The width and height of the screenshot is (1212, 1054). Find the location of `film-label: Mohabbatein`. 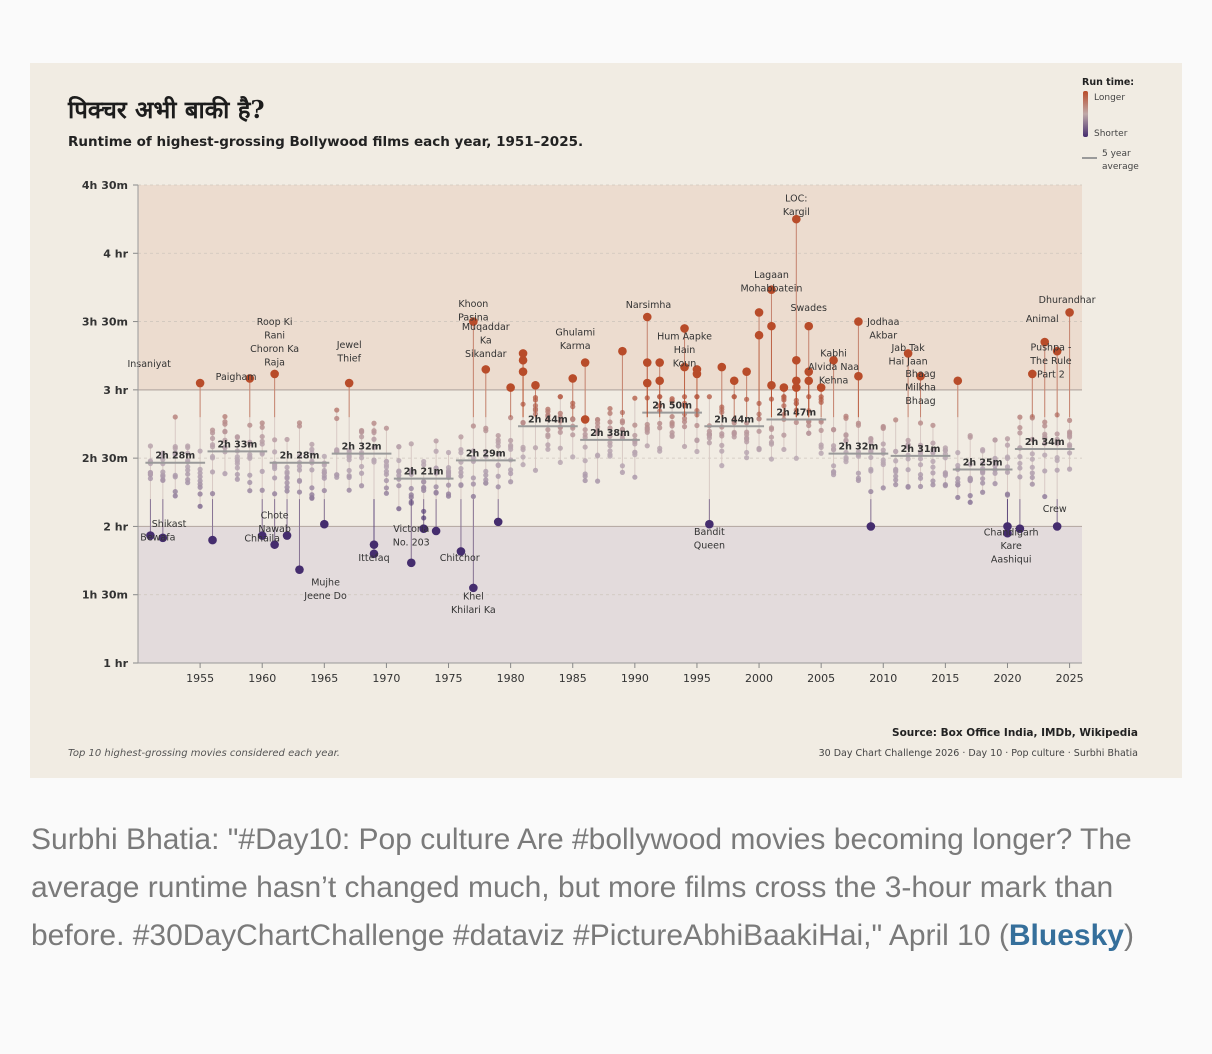

film-label: Mohabbatein is located at coordinates (771, 288).